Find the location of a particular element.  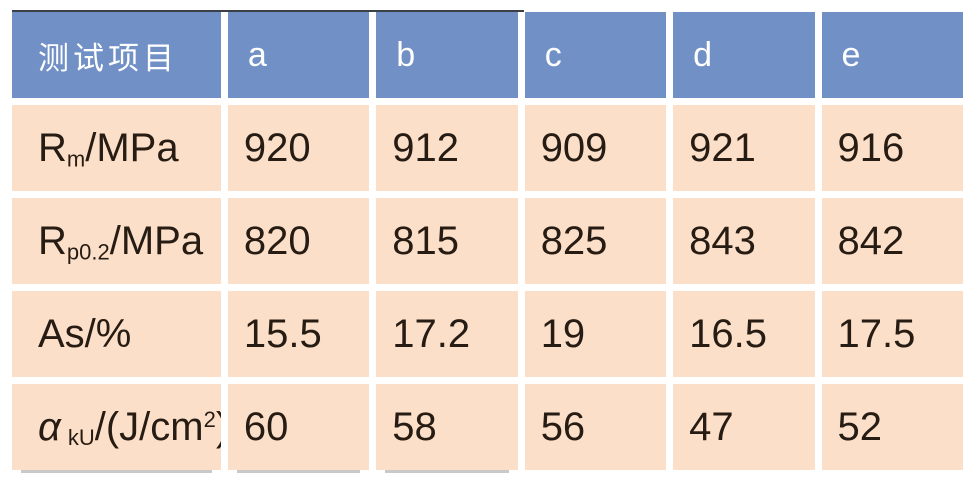

row-label-rp02: Rp0.2/MPa is located at coordinates (116, 241).